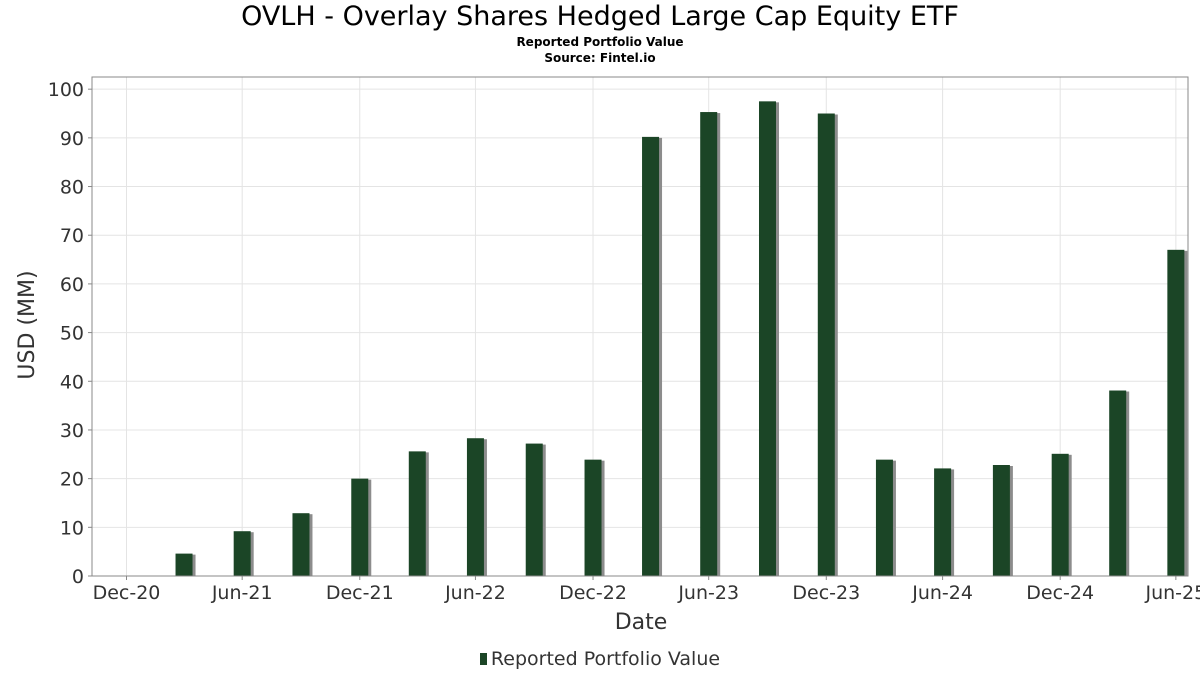 The width and height of the screenshot is (1200, 675). I want to click on x-tick-label: Dec-20, so click(127, 593).